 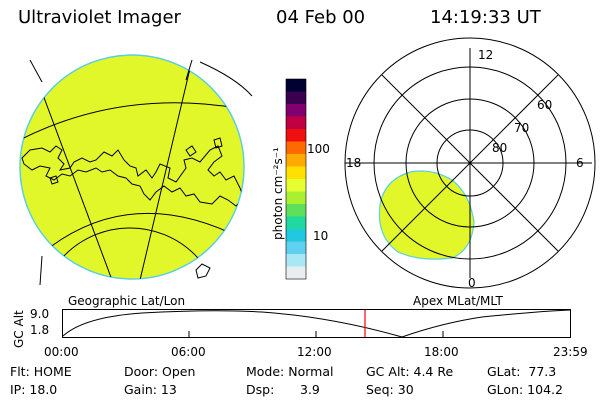 I want to click on altitude-xtick-2359: 23:59, so click(x=570, y=352).